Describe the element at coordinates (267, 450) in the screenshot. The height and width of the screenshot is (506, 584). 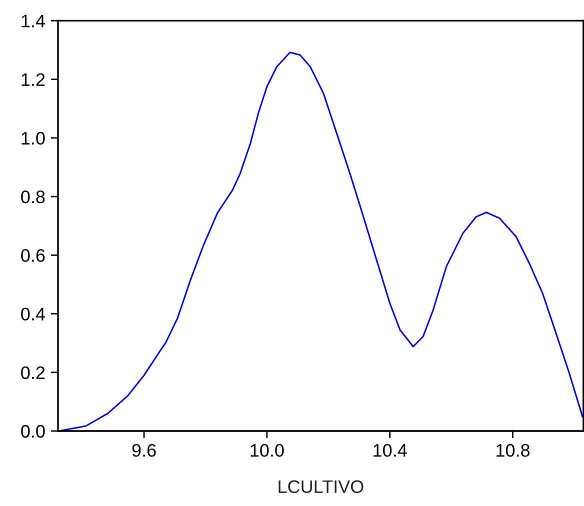
I see `x-tick-label: 10.0` at that location.